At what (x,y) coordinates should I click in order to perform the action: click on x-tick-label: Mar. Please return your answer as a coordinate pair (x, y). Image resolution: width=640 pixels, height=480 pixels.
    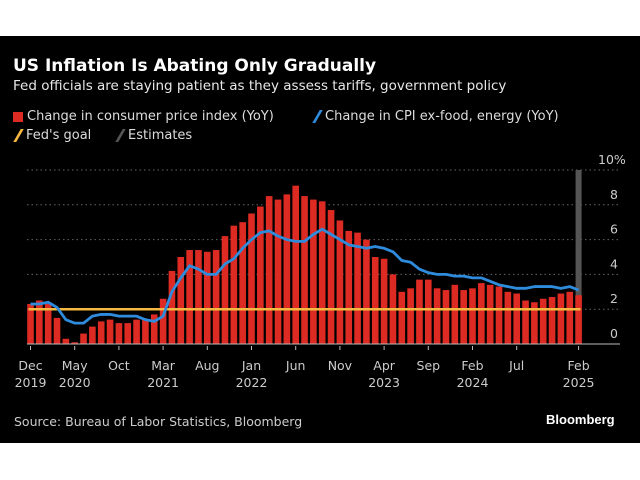
    Looking at the image, I should click on (163, 365).